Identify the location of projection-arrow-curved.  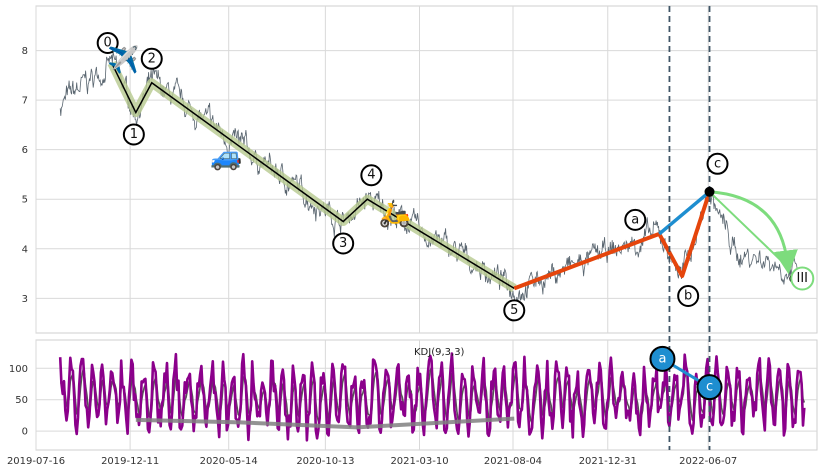
(753, 232).